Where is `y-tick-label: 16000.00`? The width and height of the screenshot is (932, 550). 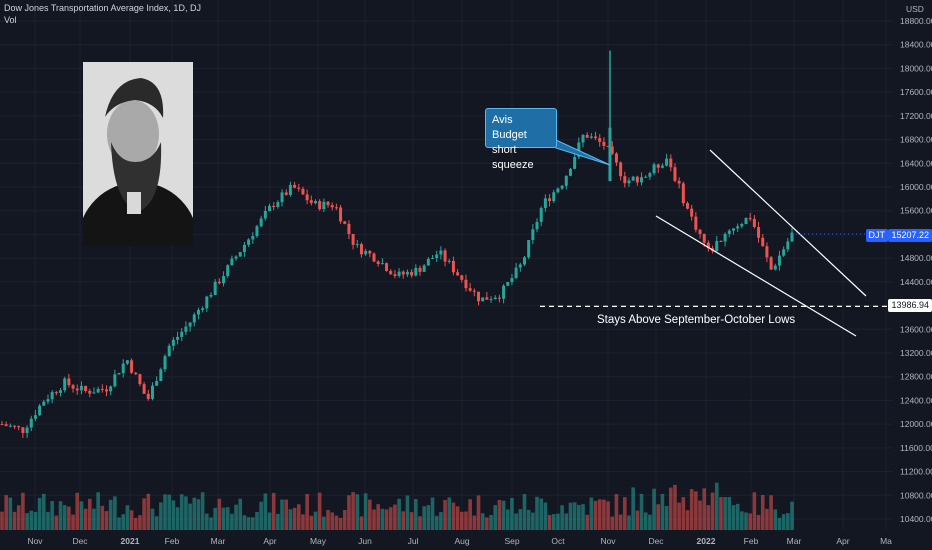
y-tick-label: 16000.00 is located at coordinates (916, 187).